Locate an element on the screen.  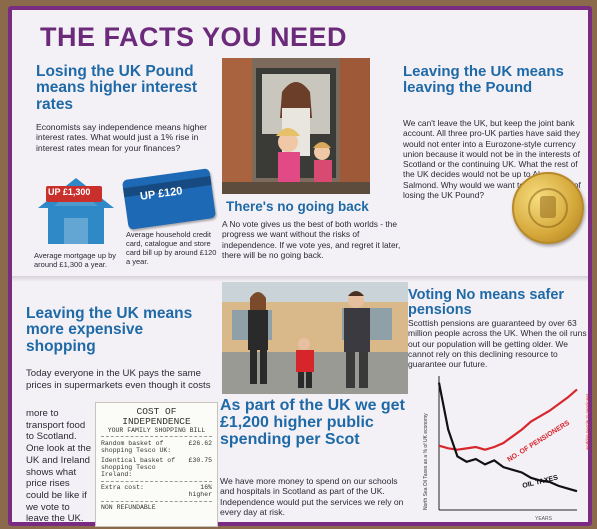
house-icon is located at coordinates (76, 211).